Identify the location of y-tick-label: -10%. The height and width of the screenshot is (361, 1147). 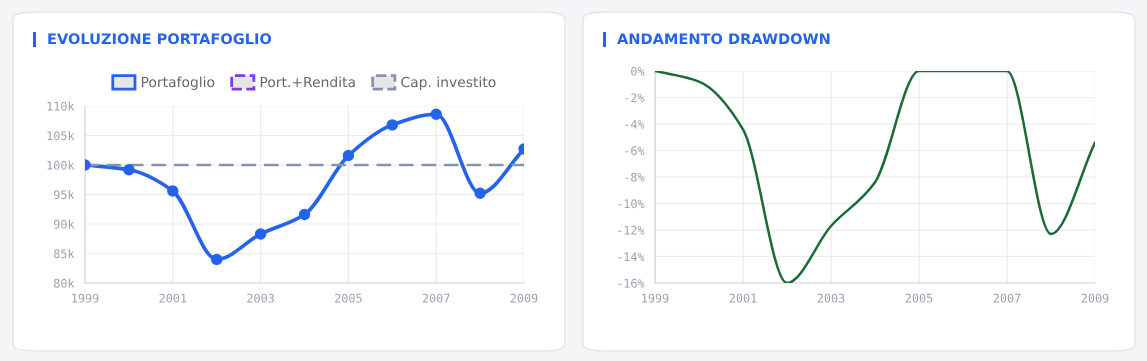
(631, 204).